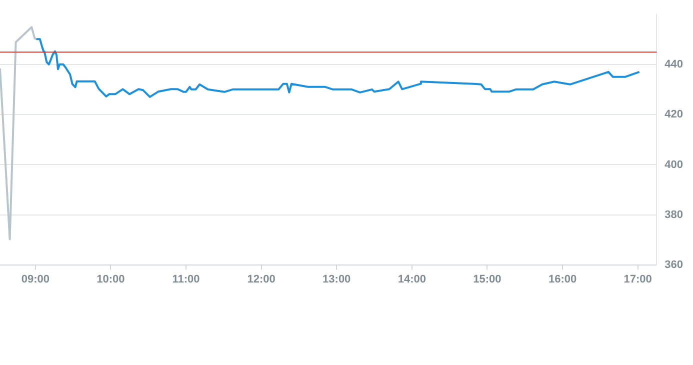  I want to click on y-tick-label: 440, so click(674, 64).